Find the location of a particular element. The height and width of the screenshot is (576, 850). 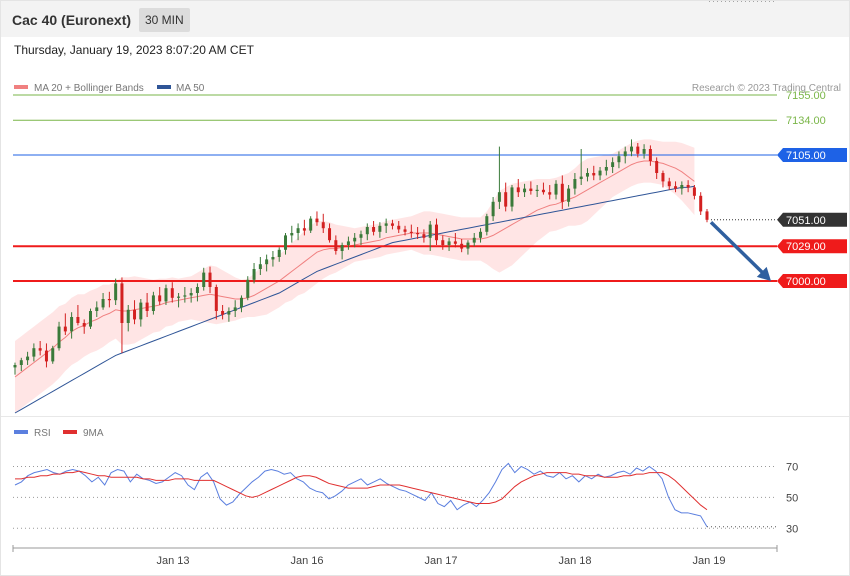

ma9-legend-label: 9MA is located at coordinates (93, 433).